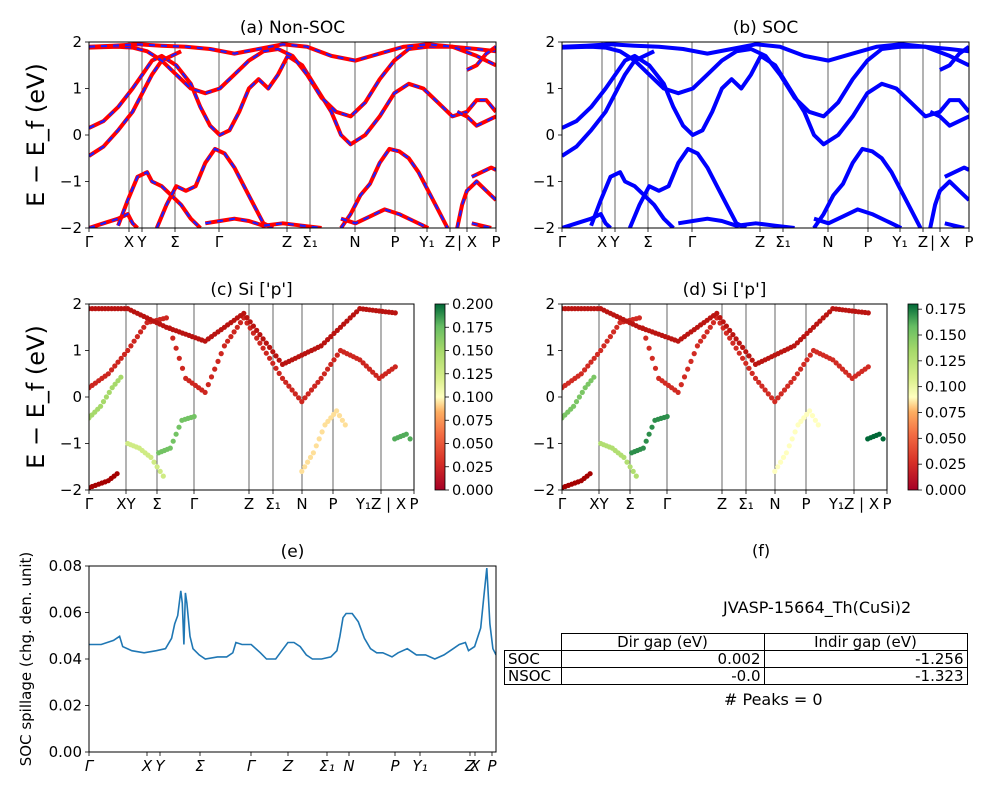 The width and height of the screenshot is (1000, 800). What do you see at coordinates (473, 375) in the screenshot?
I see `colorbar-tick-label: 0.125` at bounding box center [473, 375].